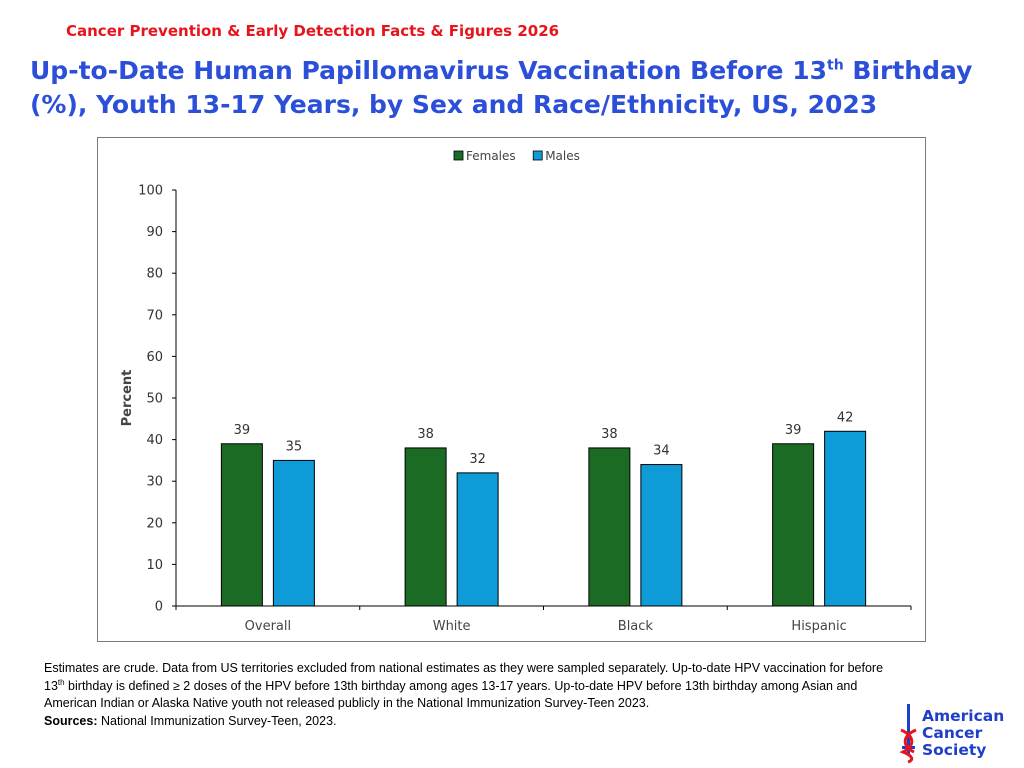  Describe the element at coordinates (952, 733) in the screenshot. I see `logo-line-2: Cancer` at that location.